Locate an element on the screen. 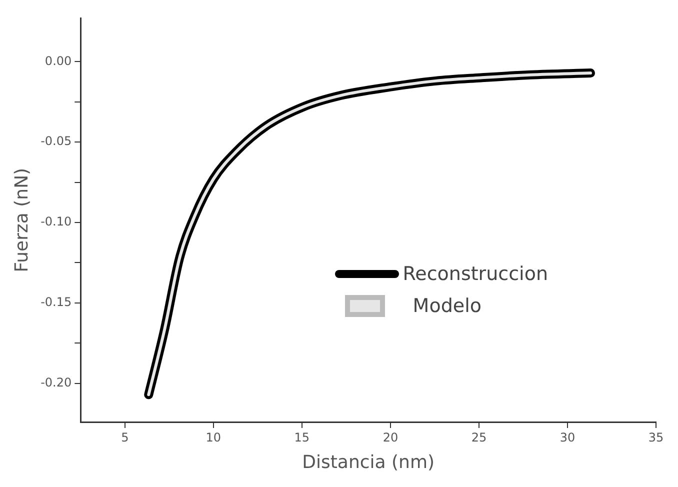 This screenshot has width=678, height=487. x-tick-label: 5 is located at coordinates (125, 437).